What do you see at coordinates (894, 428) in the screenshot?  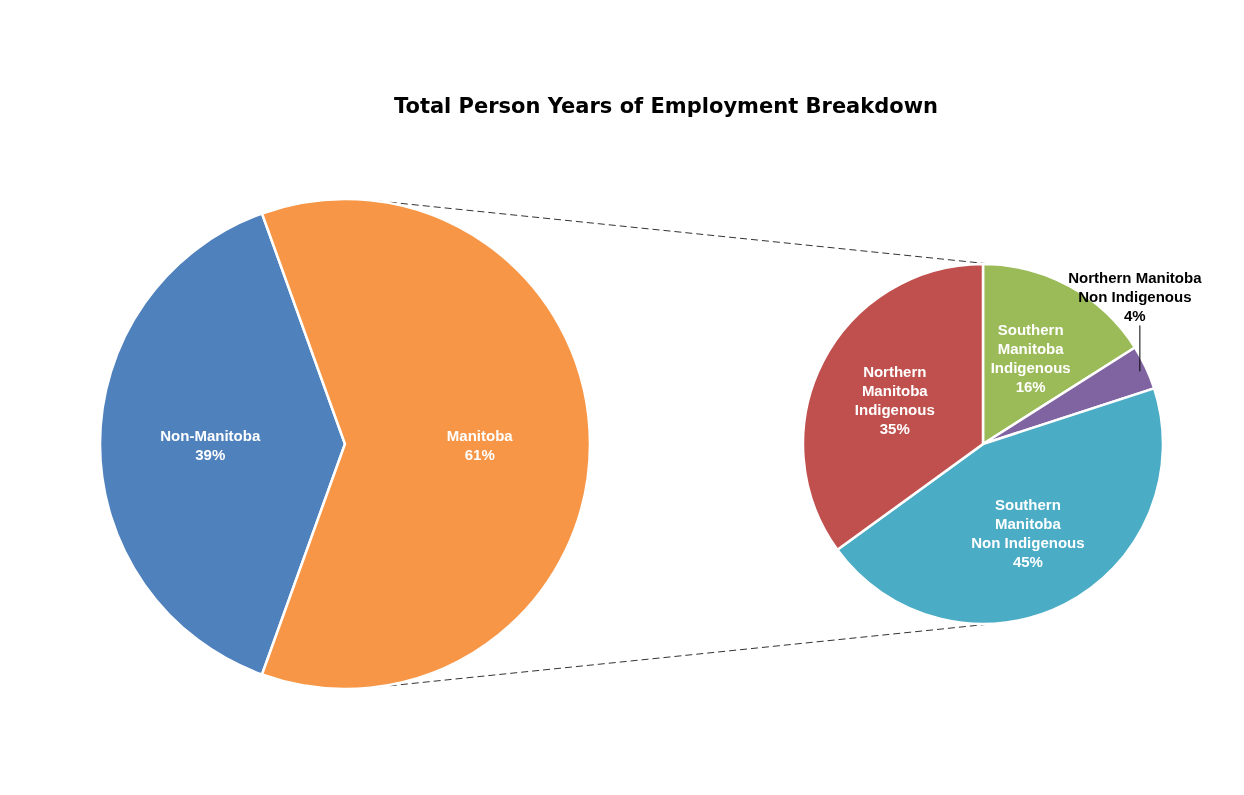 I see `data-label: 35%` at bounding box center [894, 428].